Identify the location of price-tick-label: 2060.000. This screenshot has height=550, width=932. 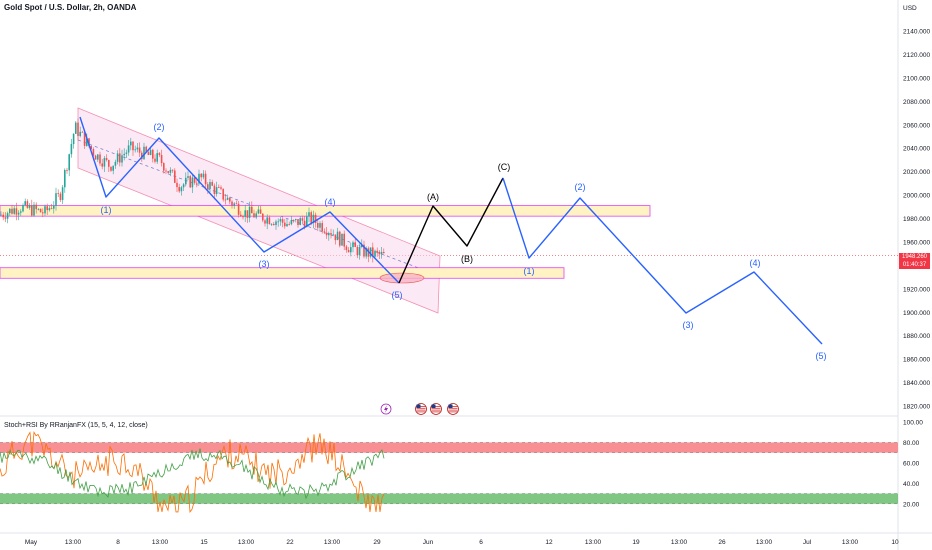
(916, 125).